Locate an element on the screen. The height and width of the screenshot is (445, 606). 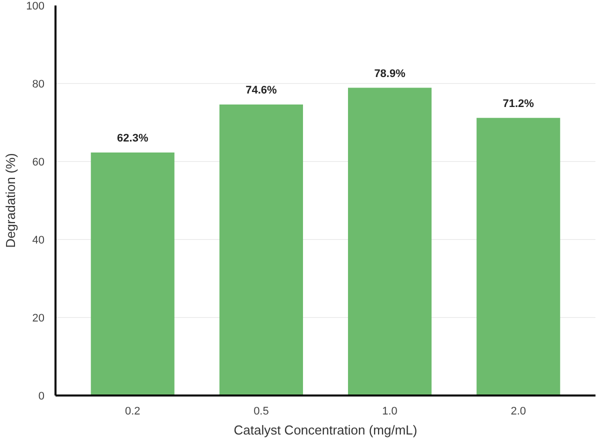
x-tick-label: 2.0 is located at coordinates (518, 412).